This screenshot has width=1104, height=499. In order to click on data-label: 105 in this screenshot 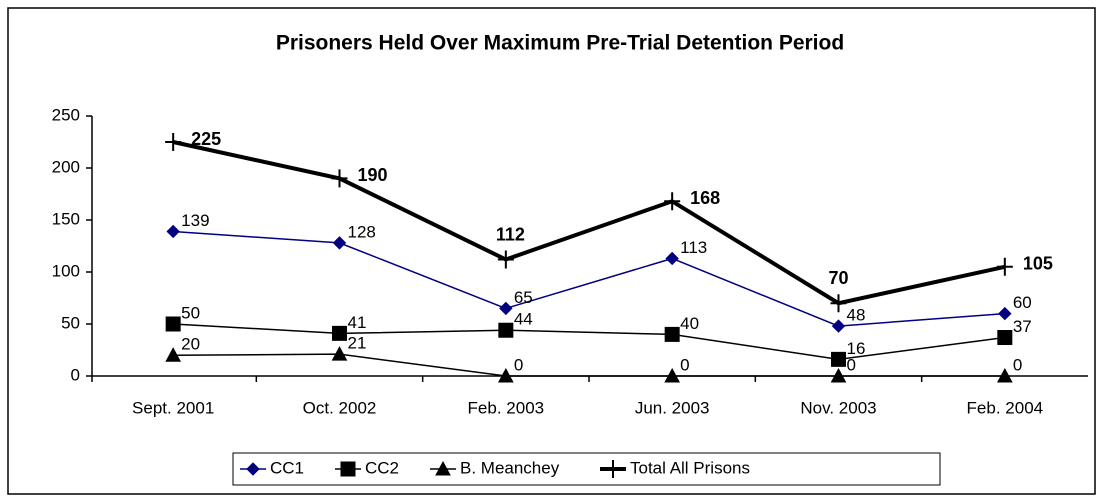, I will do `click(1038, 264)`.